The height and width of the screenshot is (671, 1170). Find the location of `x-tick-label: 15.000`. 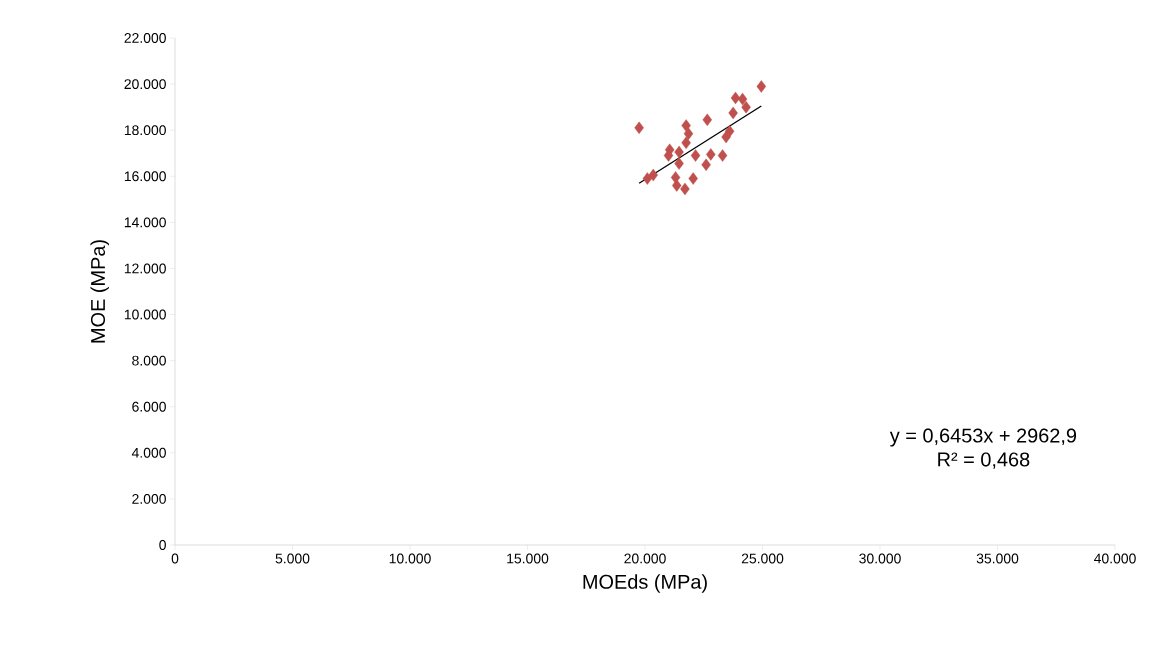

x-tick-label: 15.000 is located at coordinates (528, 558).